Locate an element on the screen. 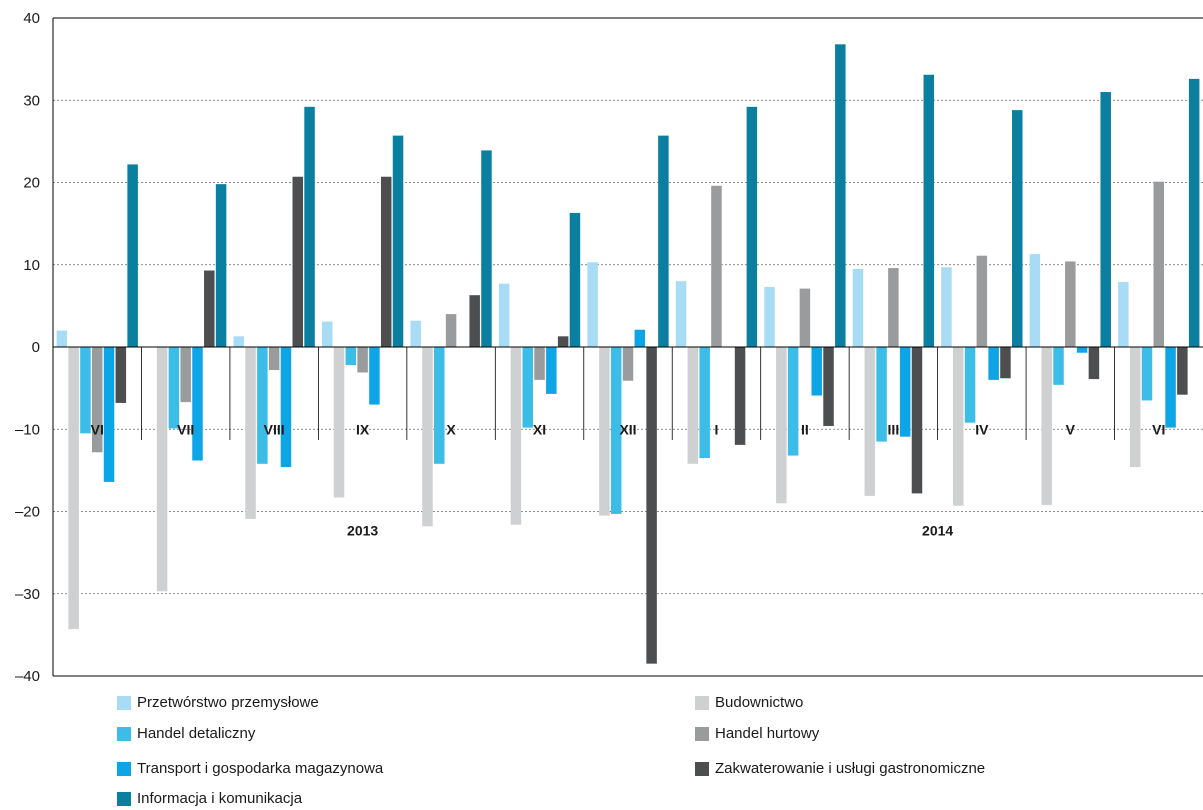  y-tick-label: –20 is located at coordinates (27, 512).